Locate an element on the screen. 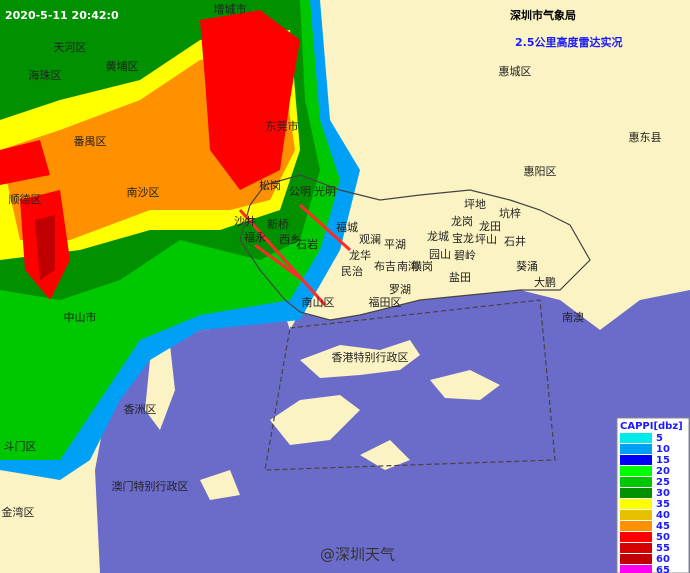 The image size is (690, 573). place-label: 南沙区 is located at coordinates (143, 192).